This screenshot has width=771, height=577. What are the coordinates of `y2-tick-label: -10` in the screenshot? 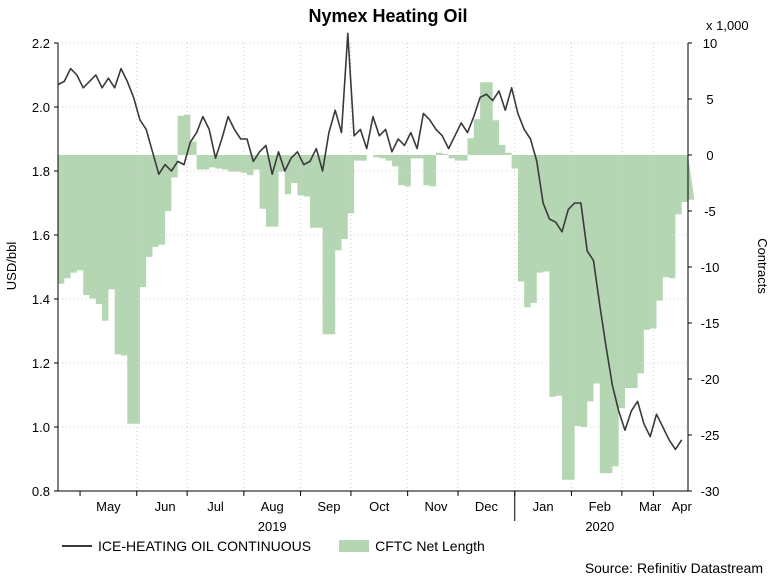 It's located at (710, 267).